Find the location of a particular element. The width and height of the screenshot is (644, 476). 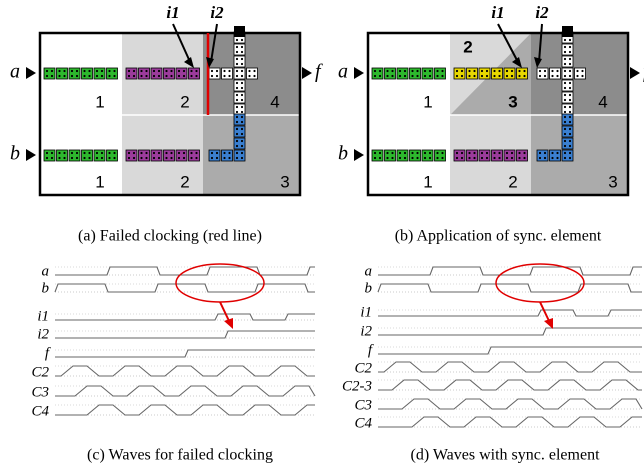

zone-label: 4 is located at coordinates (602, 101).